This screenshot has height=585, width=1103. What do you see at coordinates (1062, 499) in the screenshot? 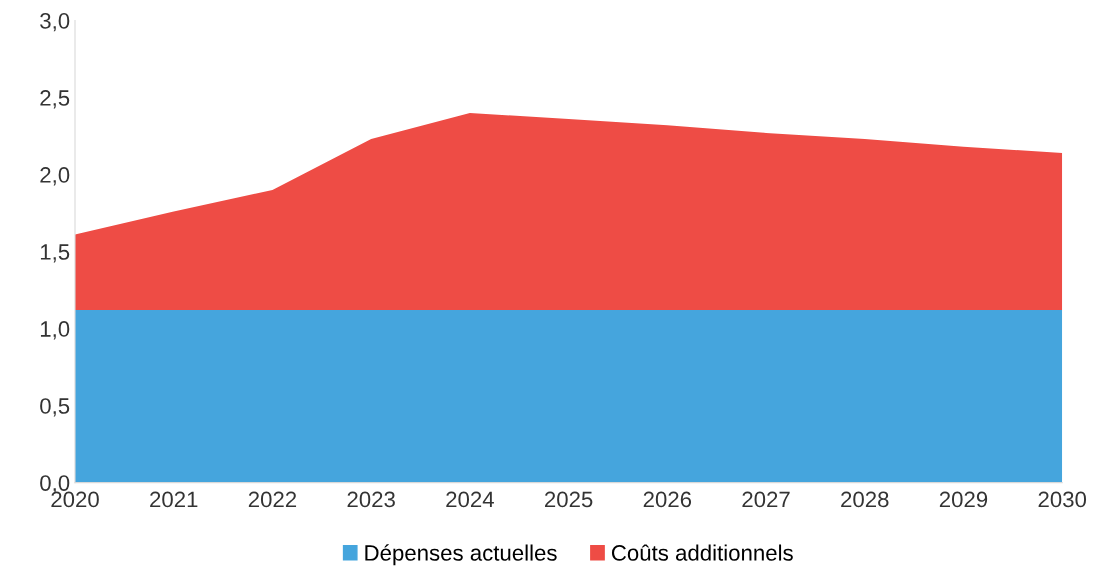
I see `x-tick-label: 2030` at bounding box center [1062, 499].